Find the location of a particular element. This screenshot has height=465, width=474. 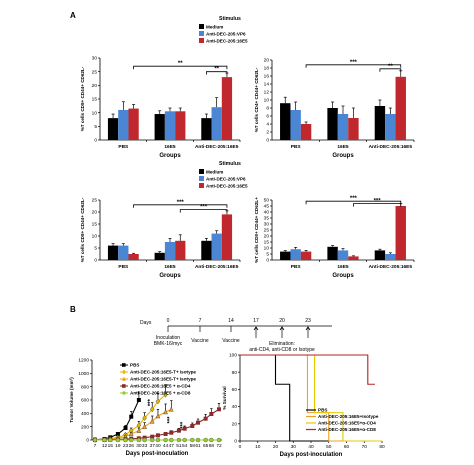

x-tick-label: 80 is located at coordinates (382, 447).